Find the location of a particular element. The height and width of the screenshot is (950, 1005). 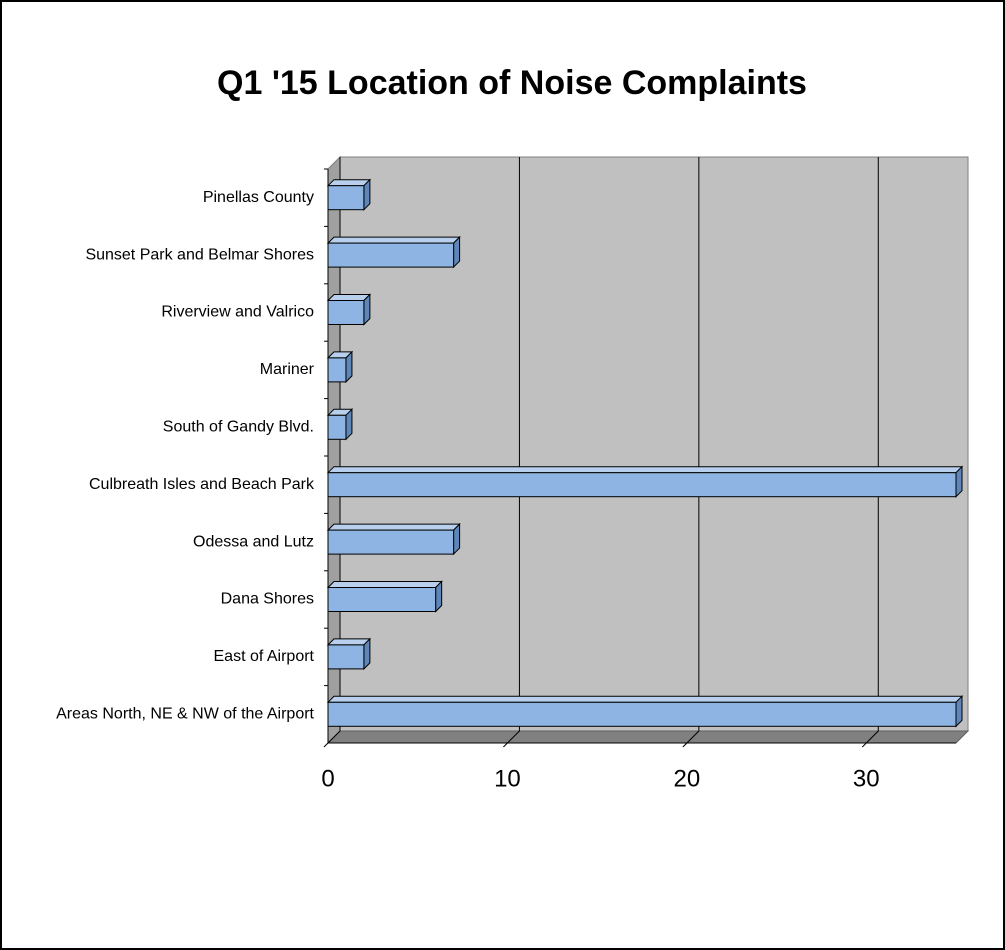

y-tick-label: East of Airport is located at coordinates (264, 656).